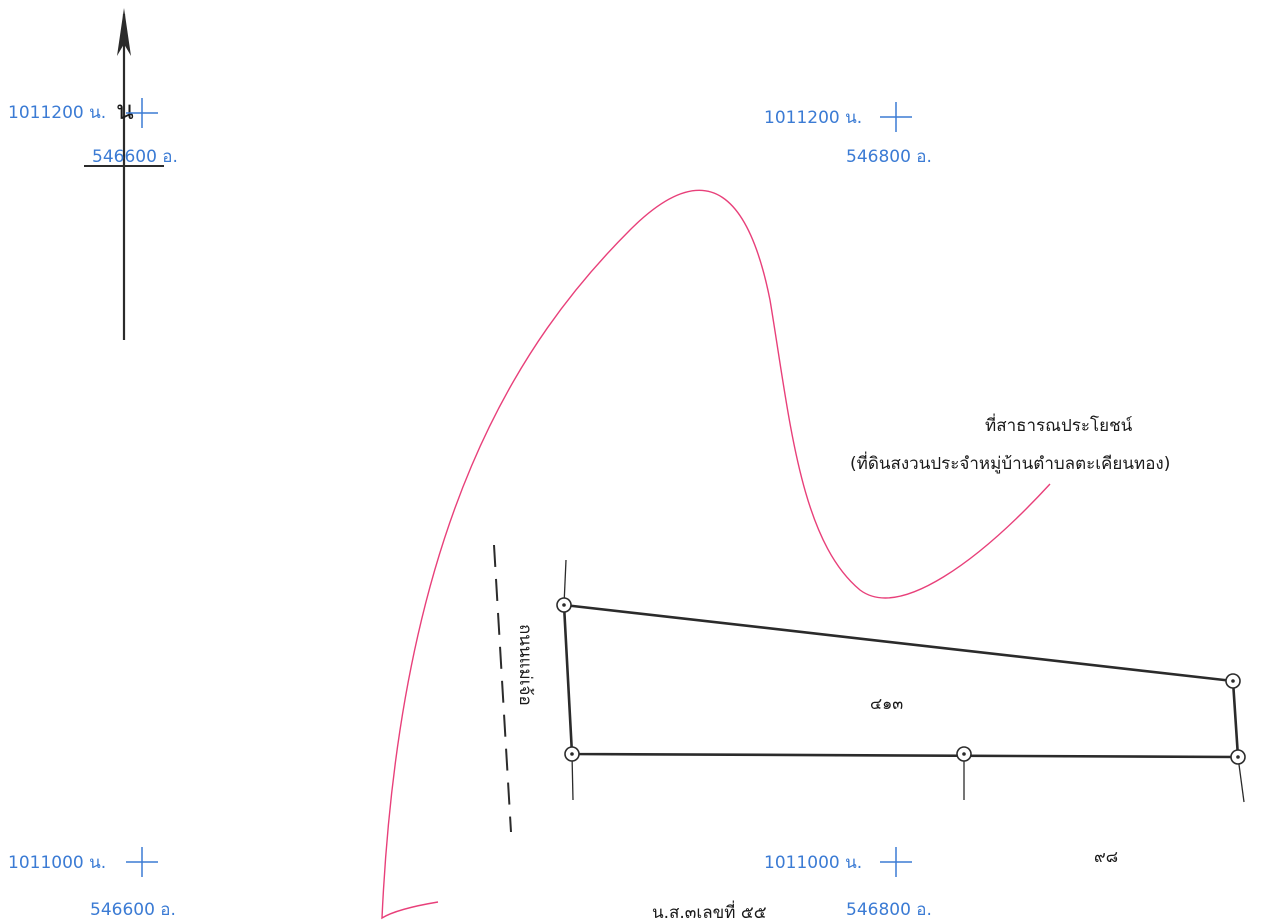  I want to click on grid-tick-top-left: 1011200 น. 546600 อ., so click(93, 132).